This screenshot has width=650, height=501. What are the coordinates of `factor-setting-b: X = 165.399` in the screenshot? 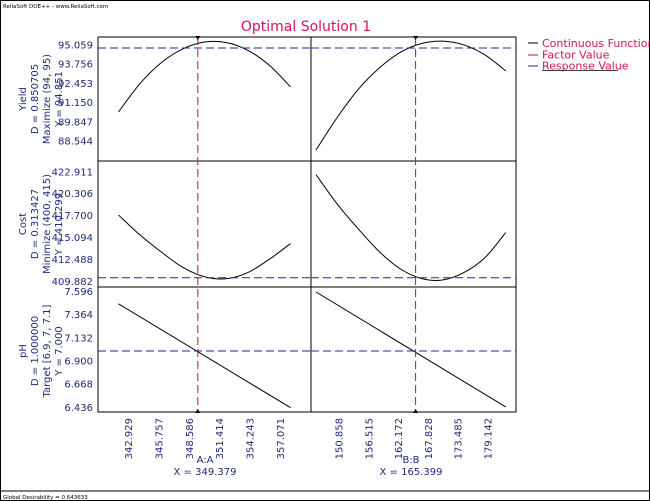 It's located at (411, 472).